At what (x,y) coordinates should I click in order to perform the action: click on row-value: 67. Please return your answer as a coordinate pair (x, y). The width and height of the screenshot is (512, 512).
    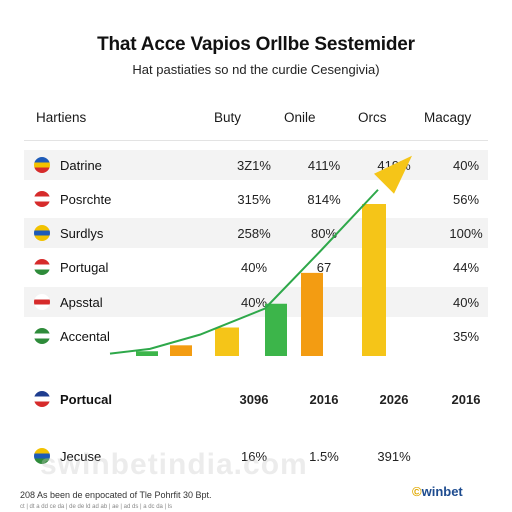
    Looking at the image, I should click on (324, 267).